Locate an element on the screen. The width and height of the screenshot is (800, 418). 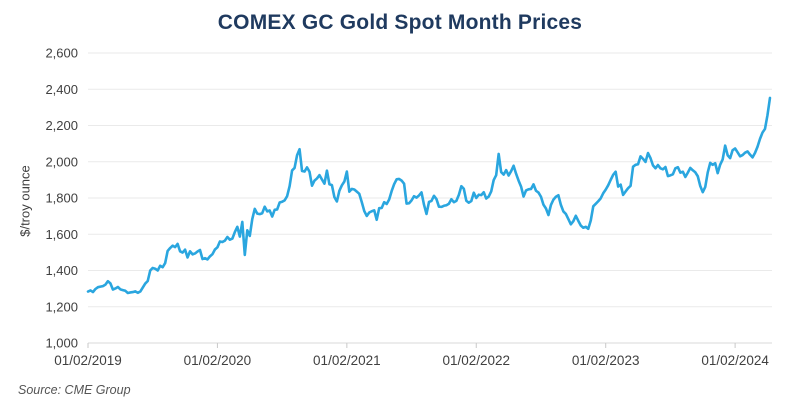
y-tick-label: 2,200 is located at coordinates (61, 125).